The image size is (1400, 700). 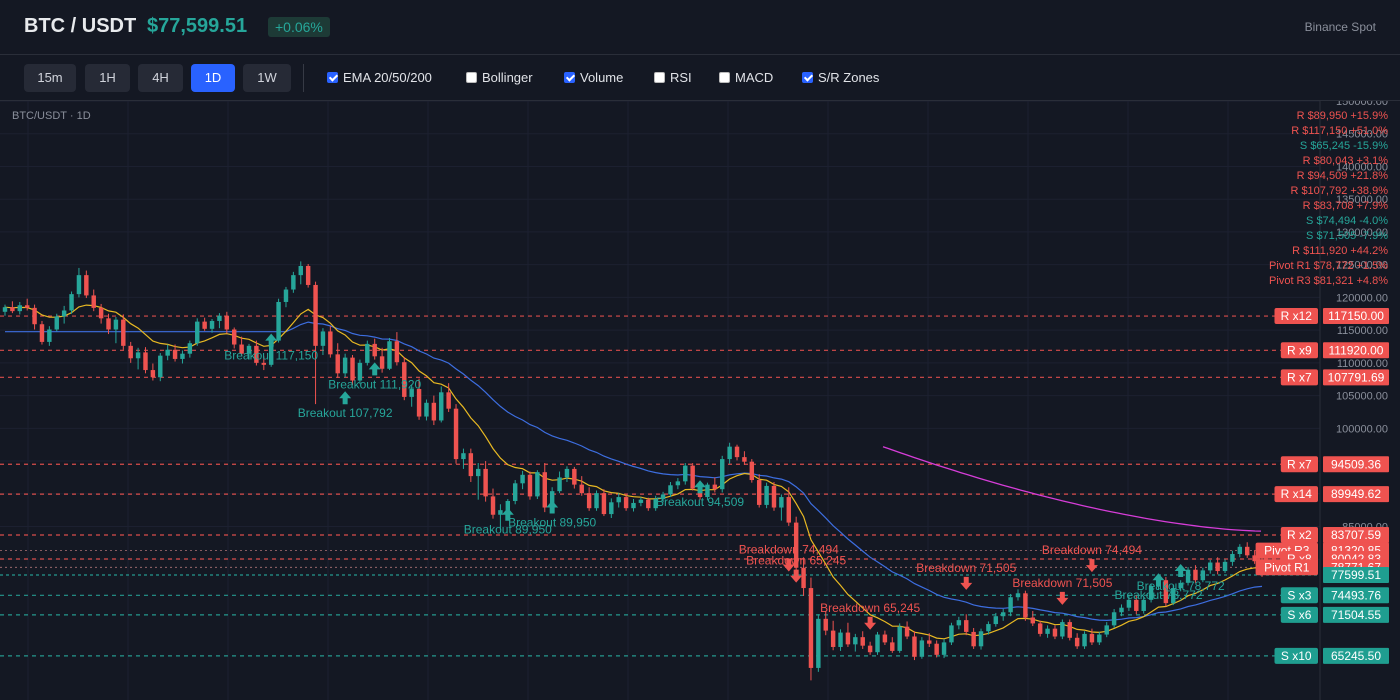 What do you see at coordinates (1362, 364) in the screenshot?
I see `price-axis-tick-label: 110000.00` at bounding box center [1362, 364].